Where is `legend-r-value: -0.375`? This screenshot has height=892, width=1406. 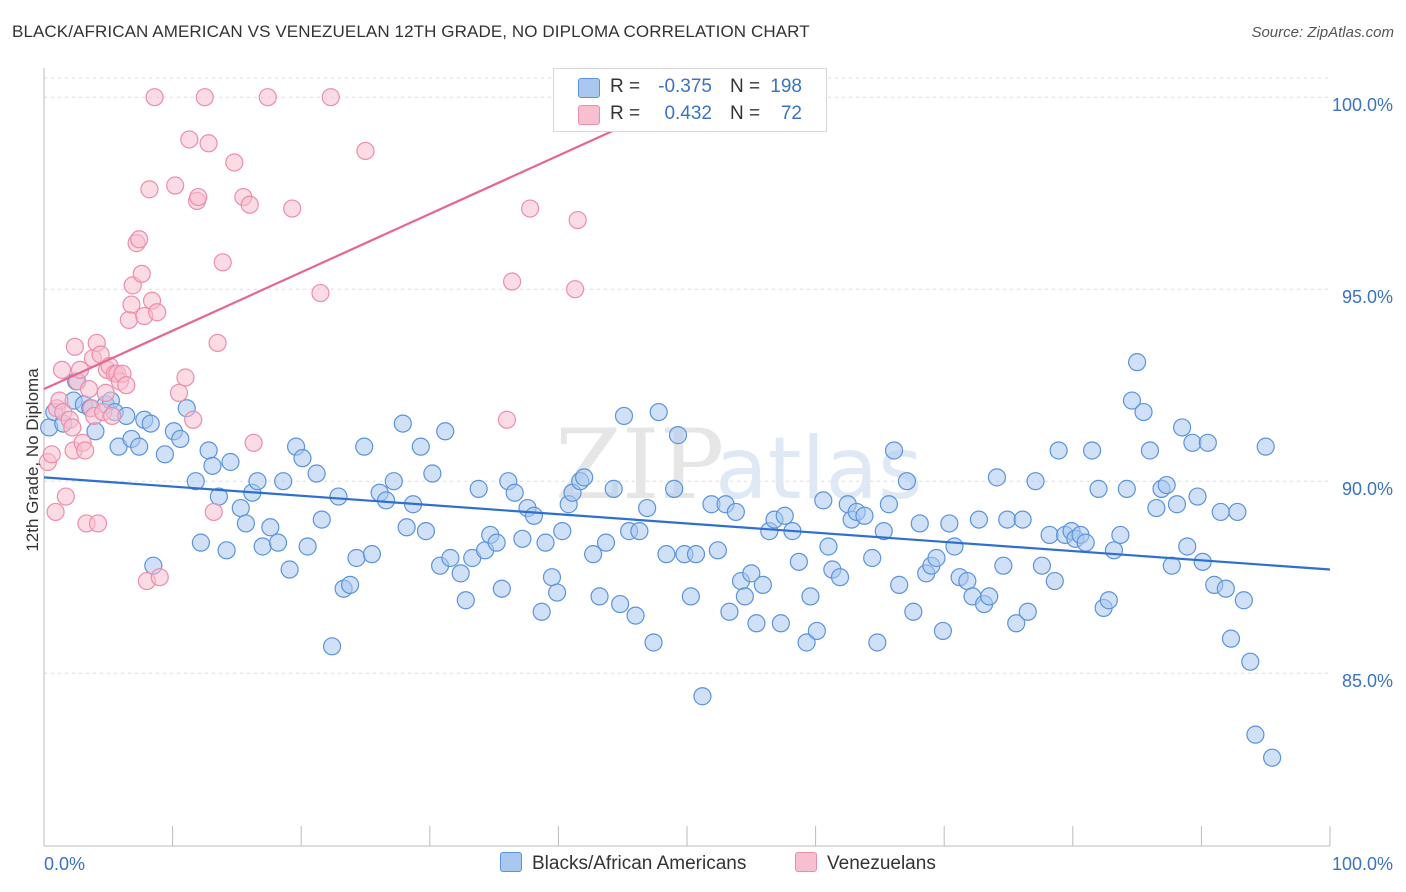 legend-r-value: -0.375 is located at coordinates (685, 86).